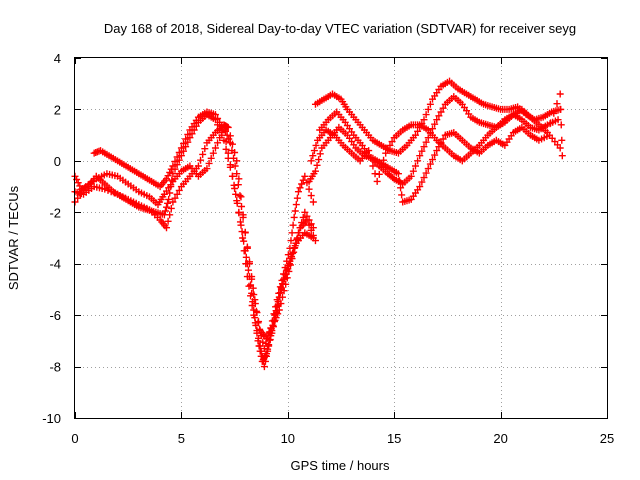 The height and width of the screenshot is (480, 640). What do you see at coordinates (74, 438) in the screenshot?
I see `x-tick-label: 0` at bounding box center [74, 438].